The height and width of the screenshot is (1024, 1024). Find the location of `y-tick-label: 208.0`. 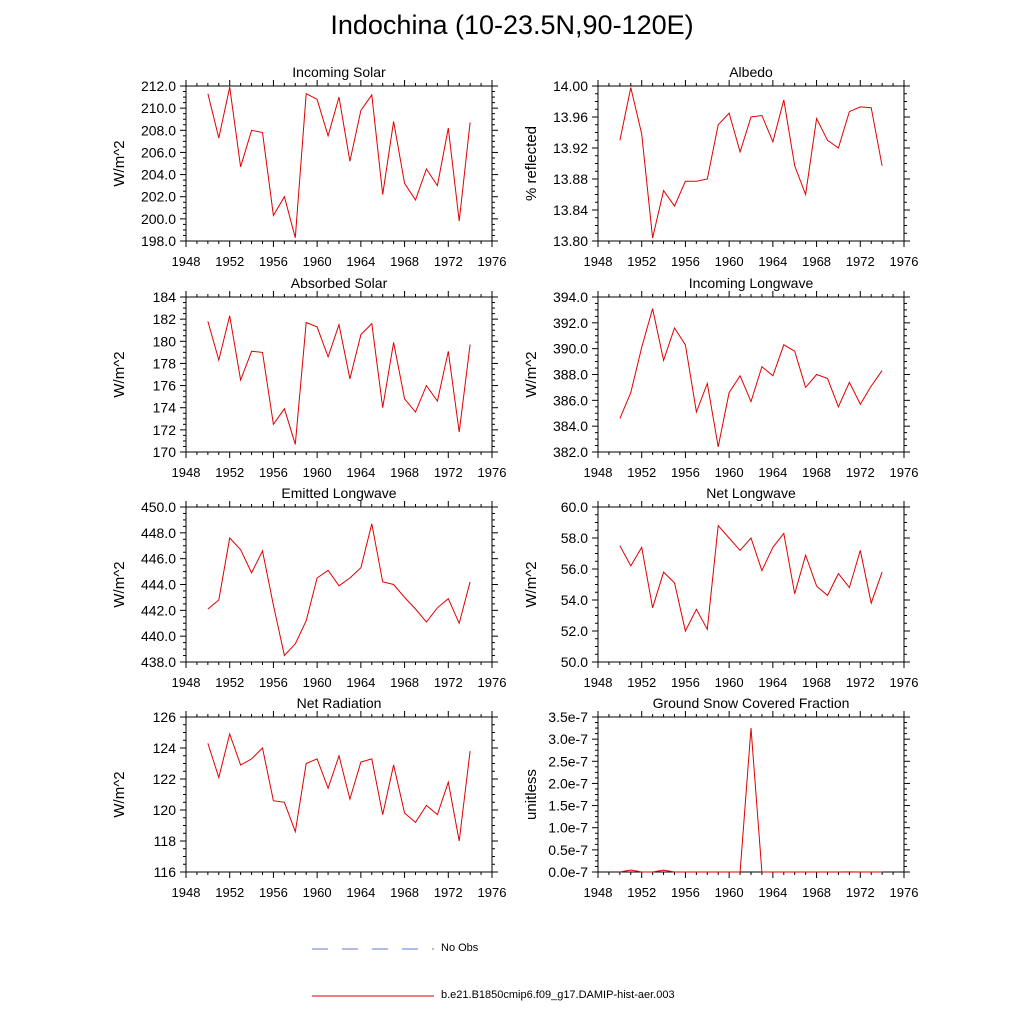

y-tick-label: 208.0 is located at coordinates (158, 130).